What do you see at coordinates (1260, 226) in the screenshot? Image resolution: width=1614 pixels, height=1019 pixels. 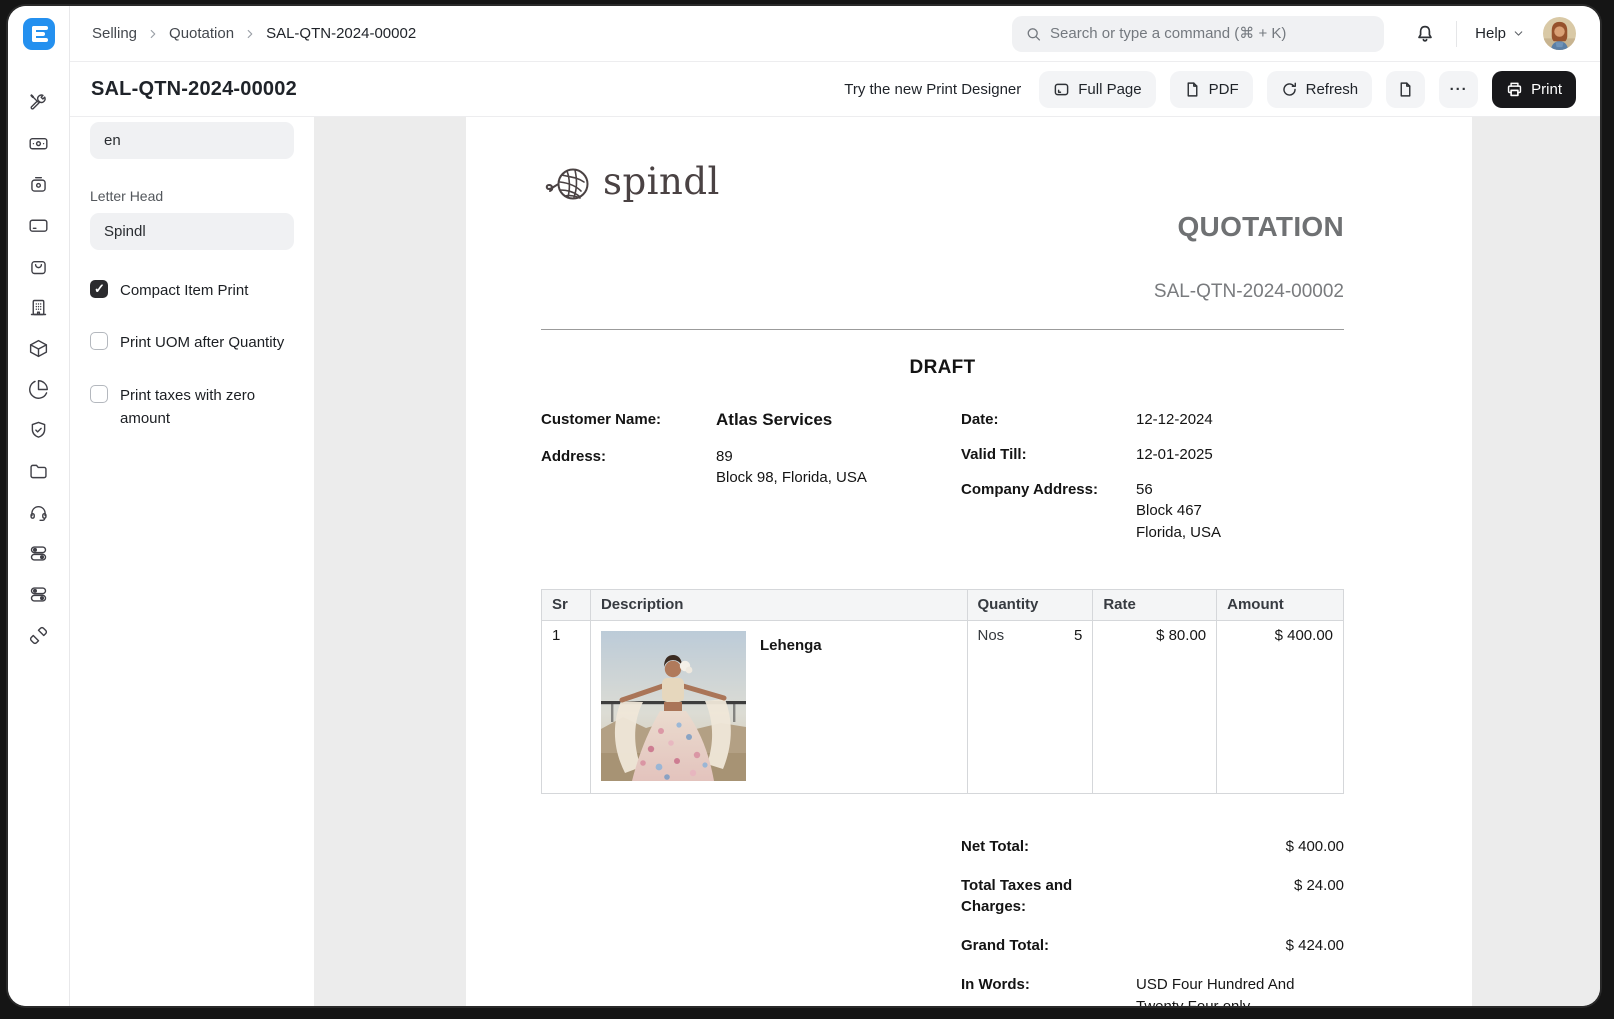 I see `document-type-heading: QUOTATION` at bounding box center [1260, 226].